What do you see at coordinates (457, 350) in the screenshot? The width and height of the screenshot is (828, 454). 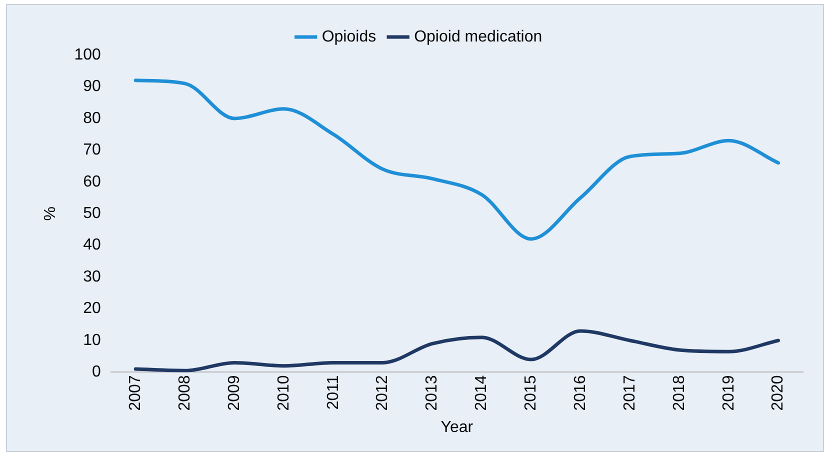 I see `line-series` at bounding box center [457, 350].